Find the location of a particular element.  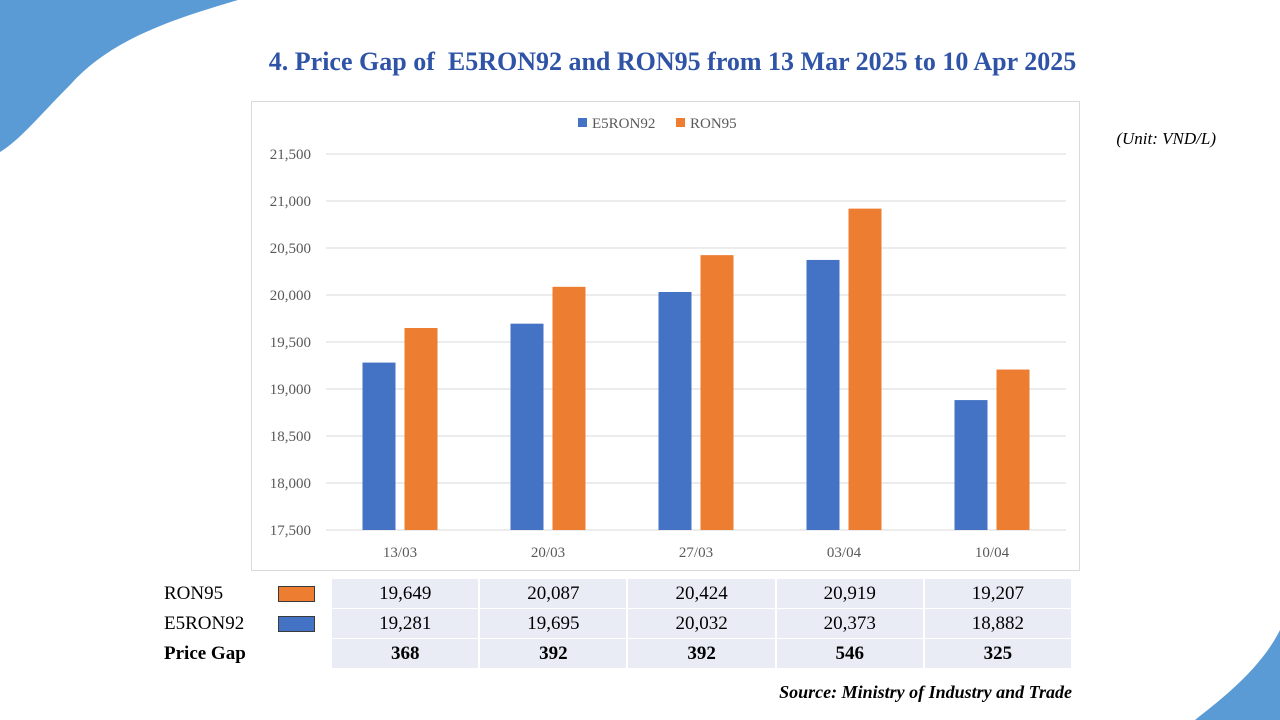

y-tick-label: 19,000 is located at coordinates (290, 390).